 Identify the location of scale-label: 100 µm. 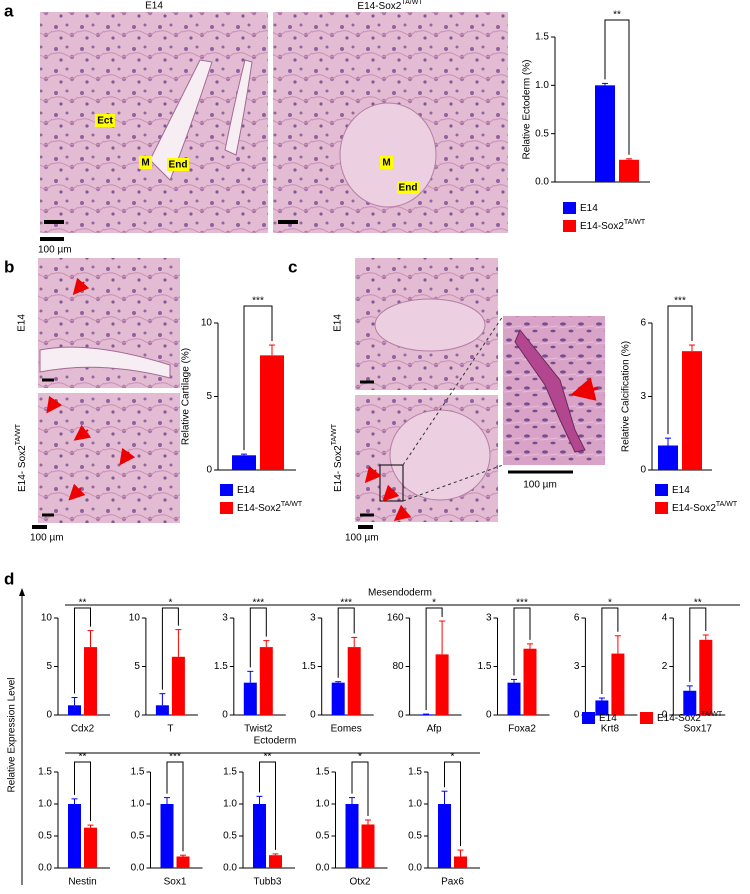
(362, 538).